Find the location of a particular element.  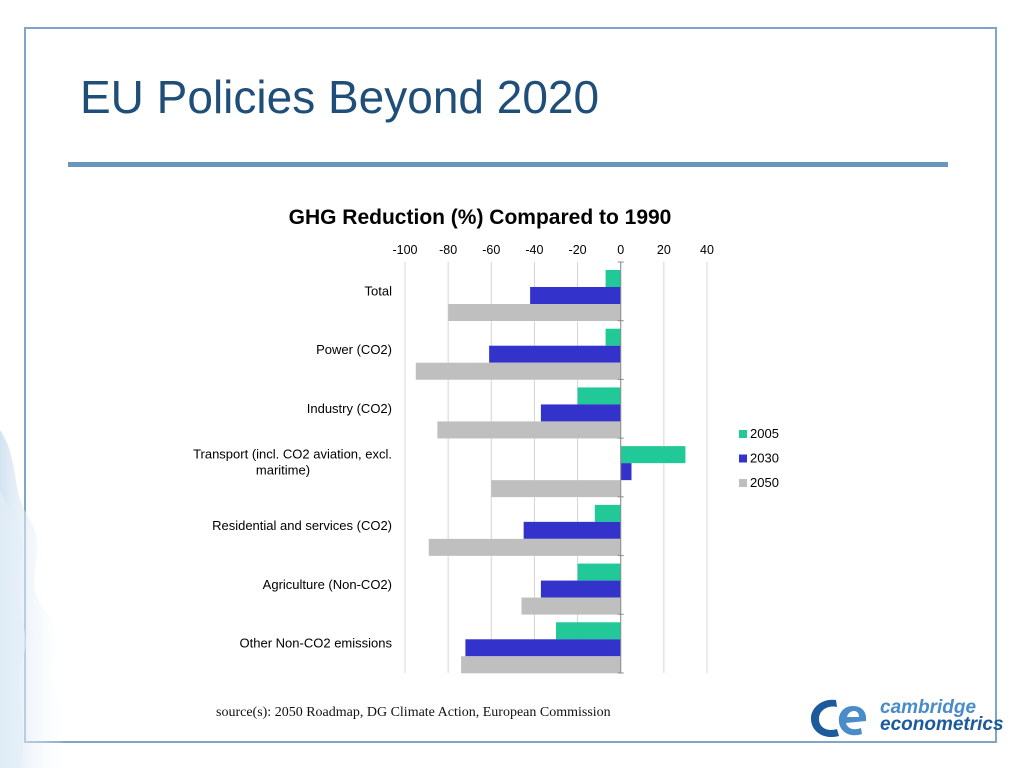

category-label-1: Power (CO2) is located at coordinates (354, 349).